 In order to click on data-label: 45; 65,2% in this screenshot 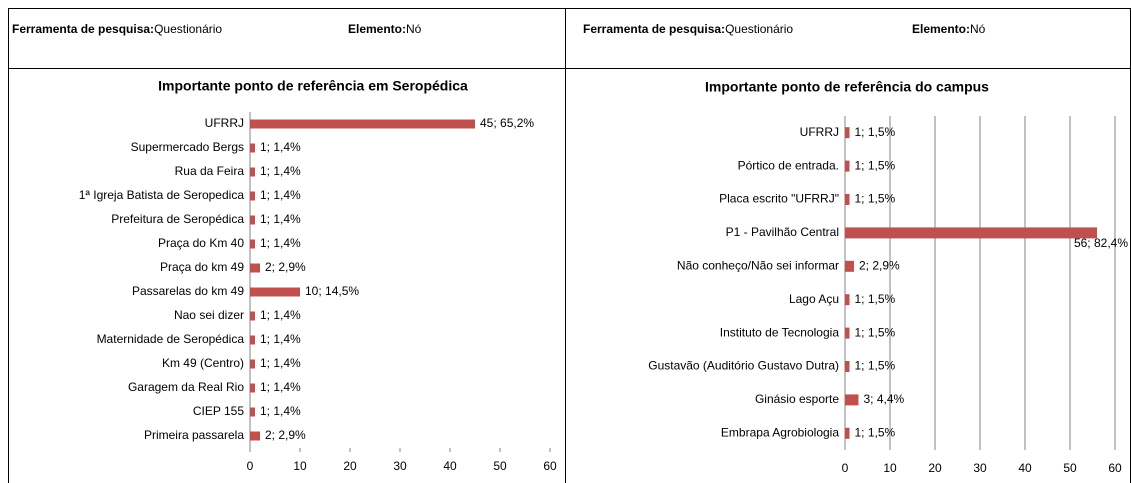, I will do `click(507, 123)`.